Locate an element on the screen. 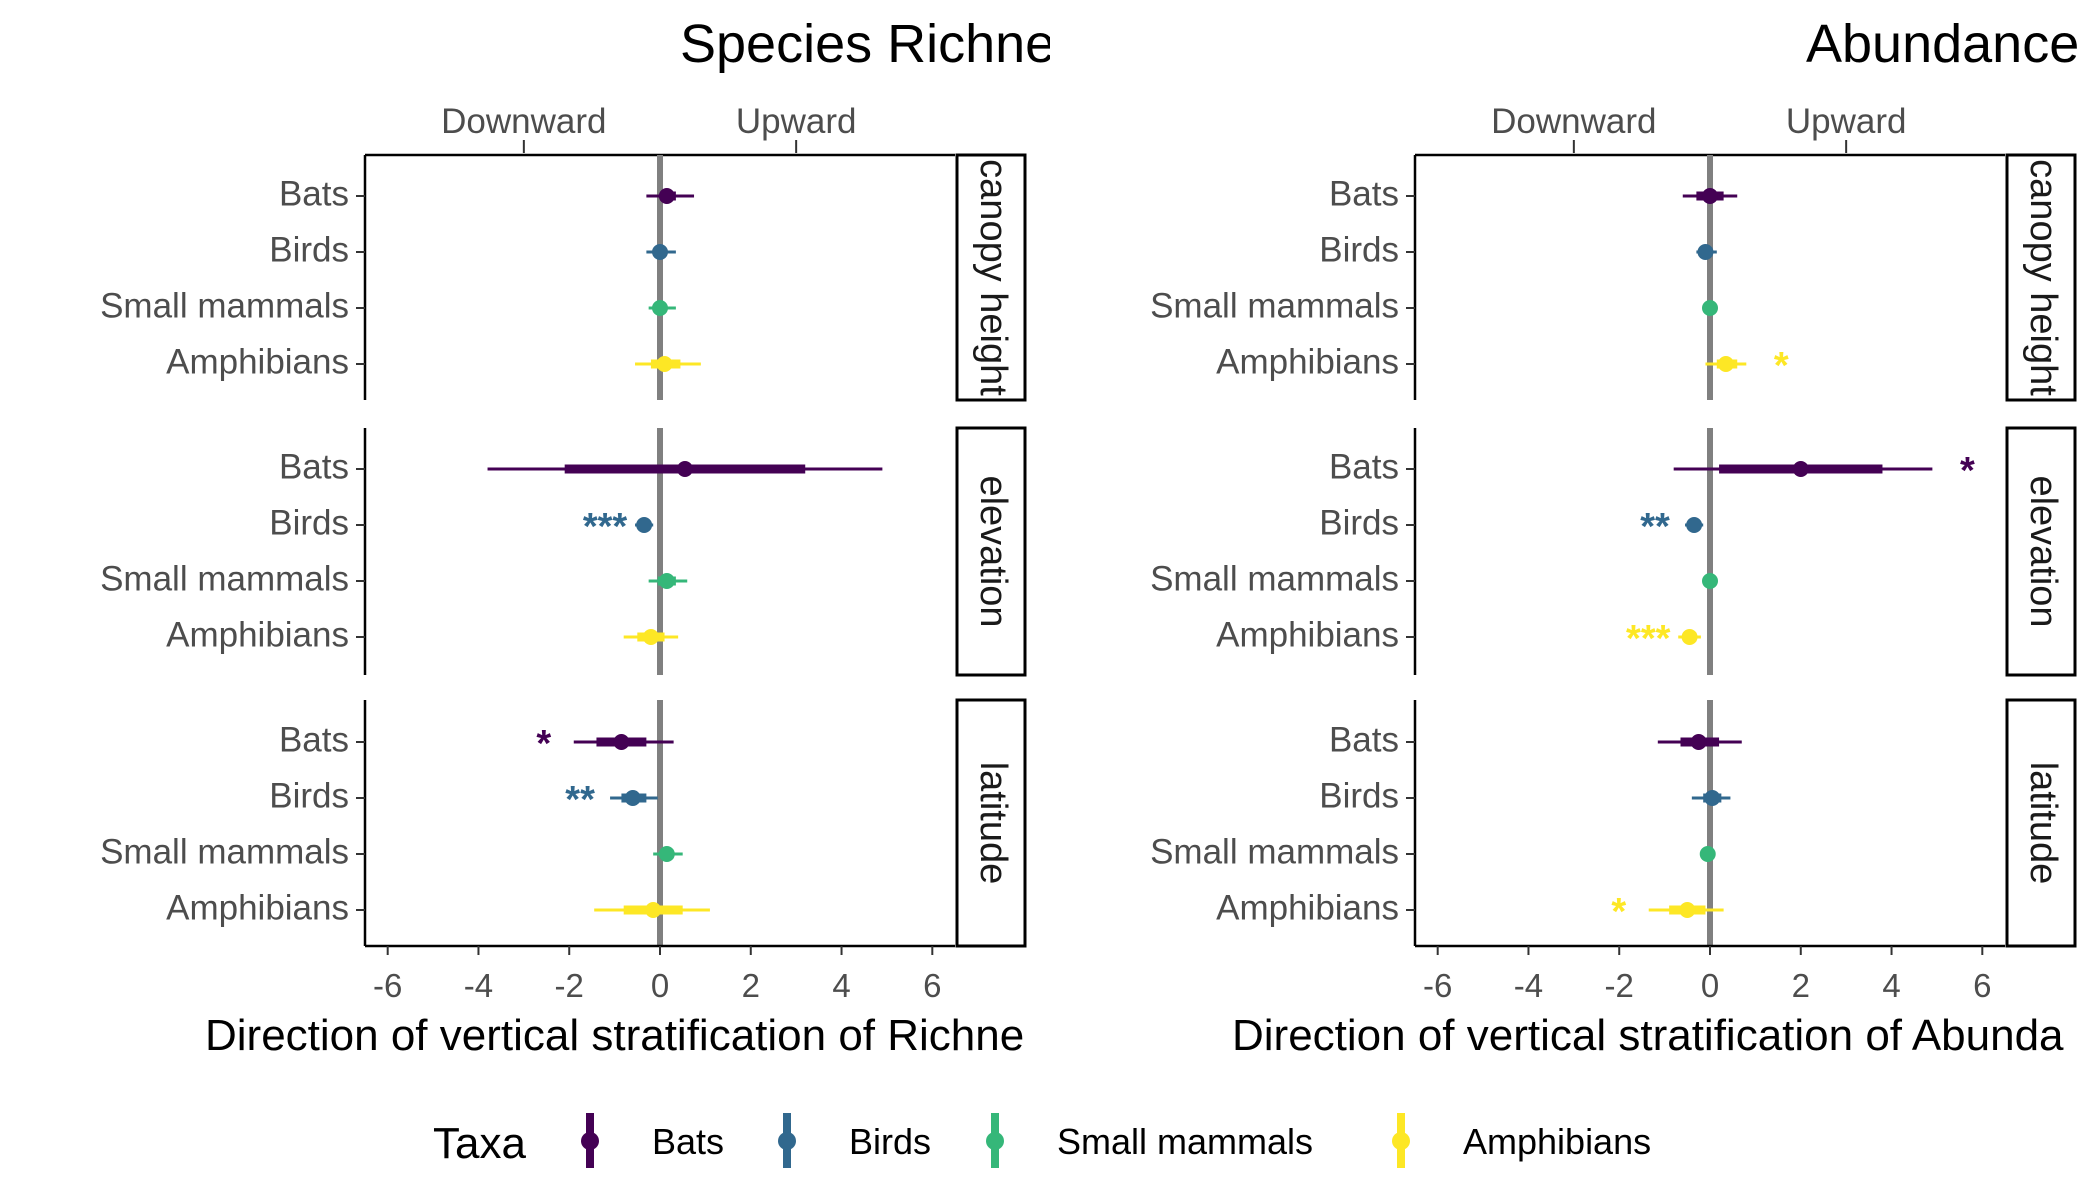  legend-item-bats: Bats is located at coordinates (652, 1140).